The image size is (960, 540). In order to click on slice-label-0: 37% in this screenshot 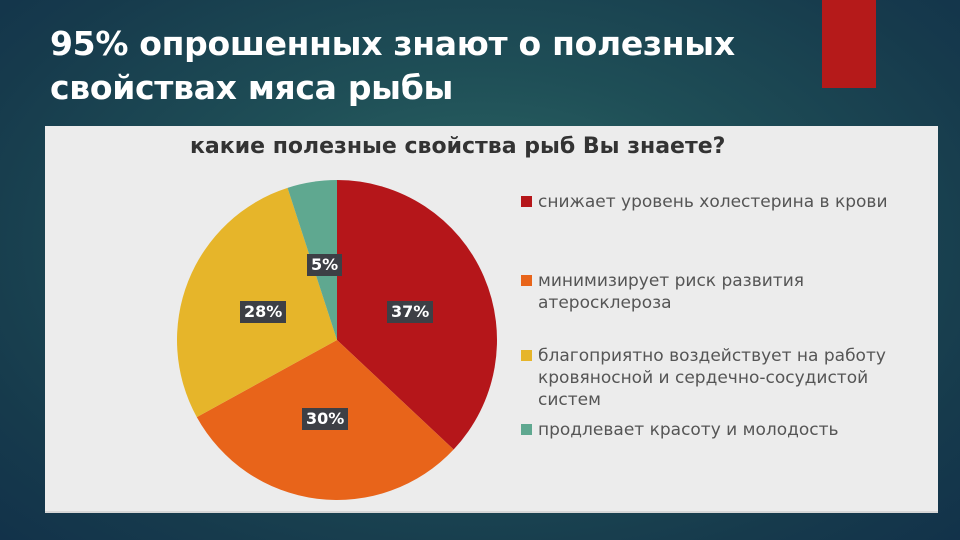, I will do `click(410, 312)`.